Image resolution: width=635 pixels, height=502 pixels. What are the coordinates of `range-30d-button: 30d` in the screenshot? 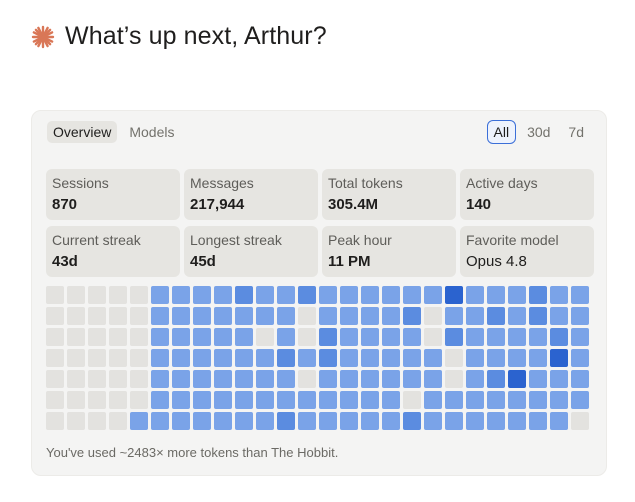 It's located at (539, 132).